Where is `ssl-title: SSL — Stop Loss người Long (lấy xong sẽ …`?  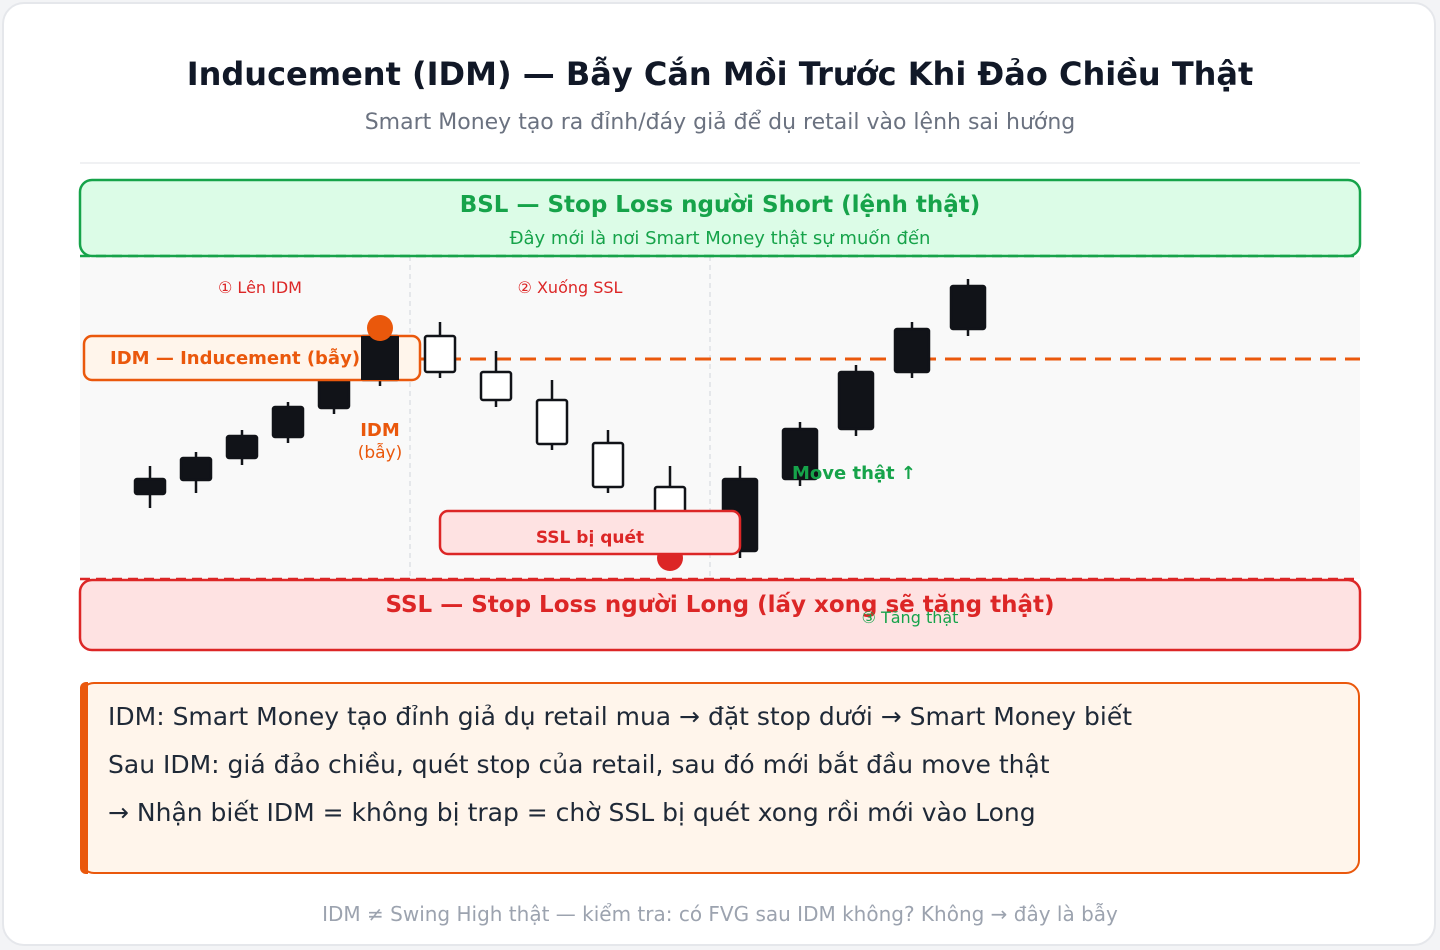
ssl-title: SSL — Stop Loss người Long (lấy xong sẽ … is located at coordinates (719, 604).